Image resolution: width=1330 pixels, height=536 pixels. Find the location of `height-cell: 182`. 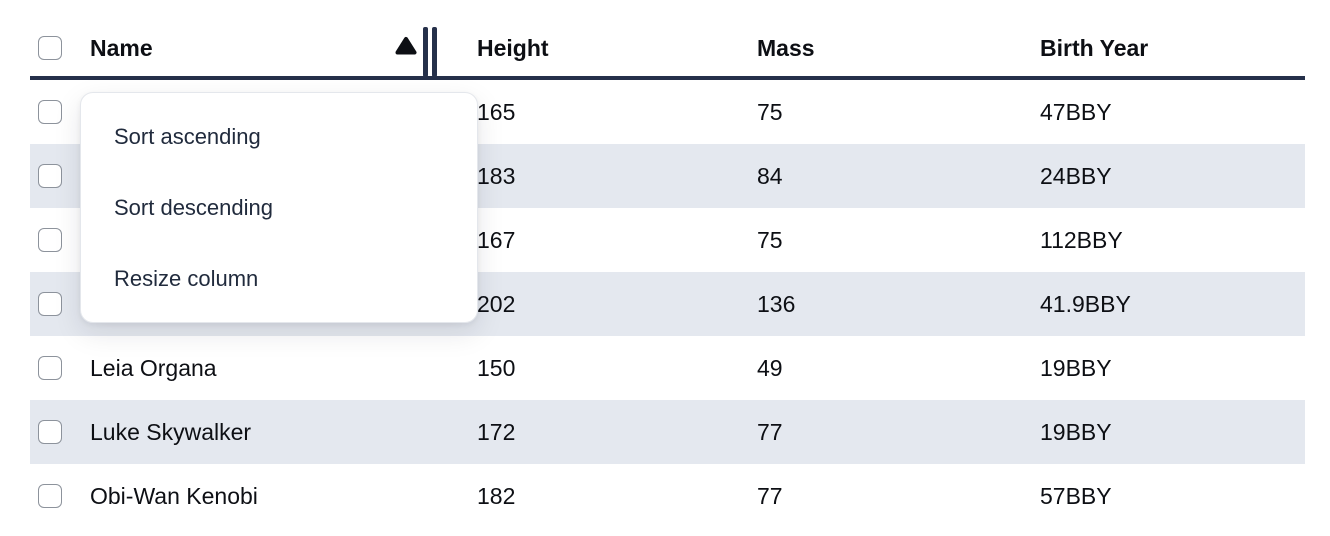

height-cell: 182 is located at coordinates (496, 495).